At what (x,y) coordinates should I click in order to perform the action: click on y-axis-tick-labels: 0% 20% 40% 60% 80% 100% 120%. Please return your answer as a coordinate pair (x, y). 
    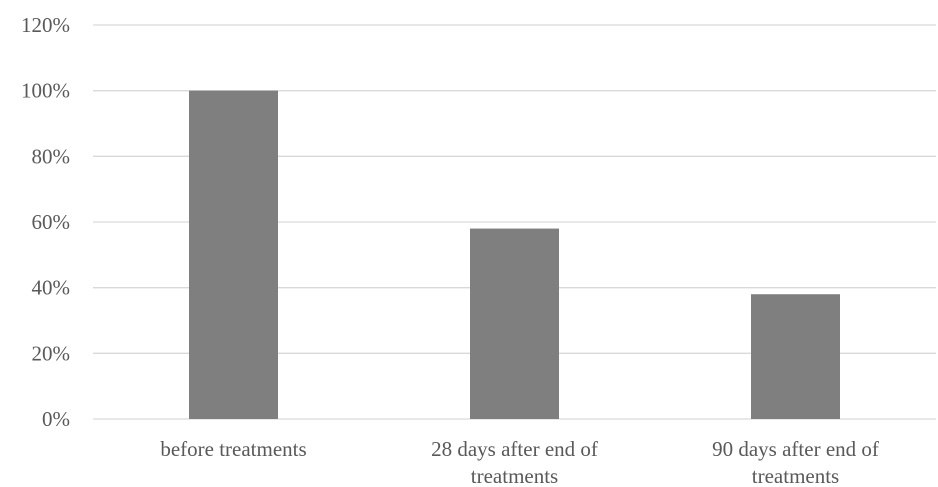
    Looking at the image, I should click on (45, 222).